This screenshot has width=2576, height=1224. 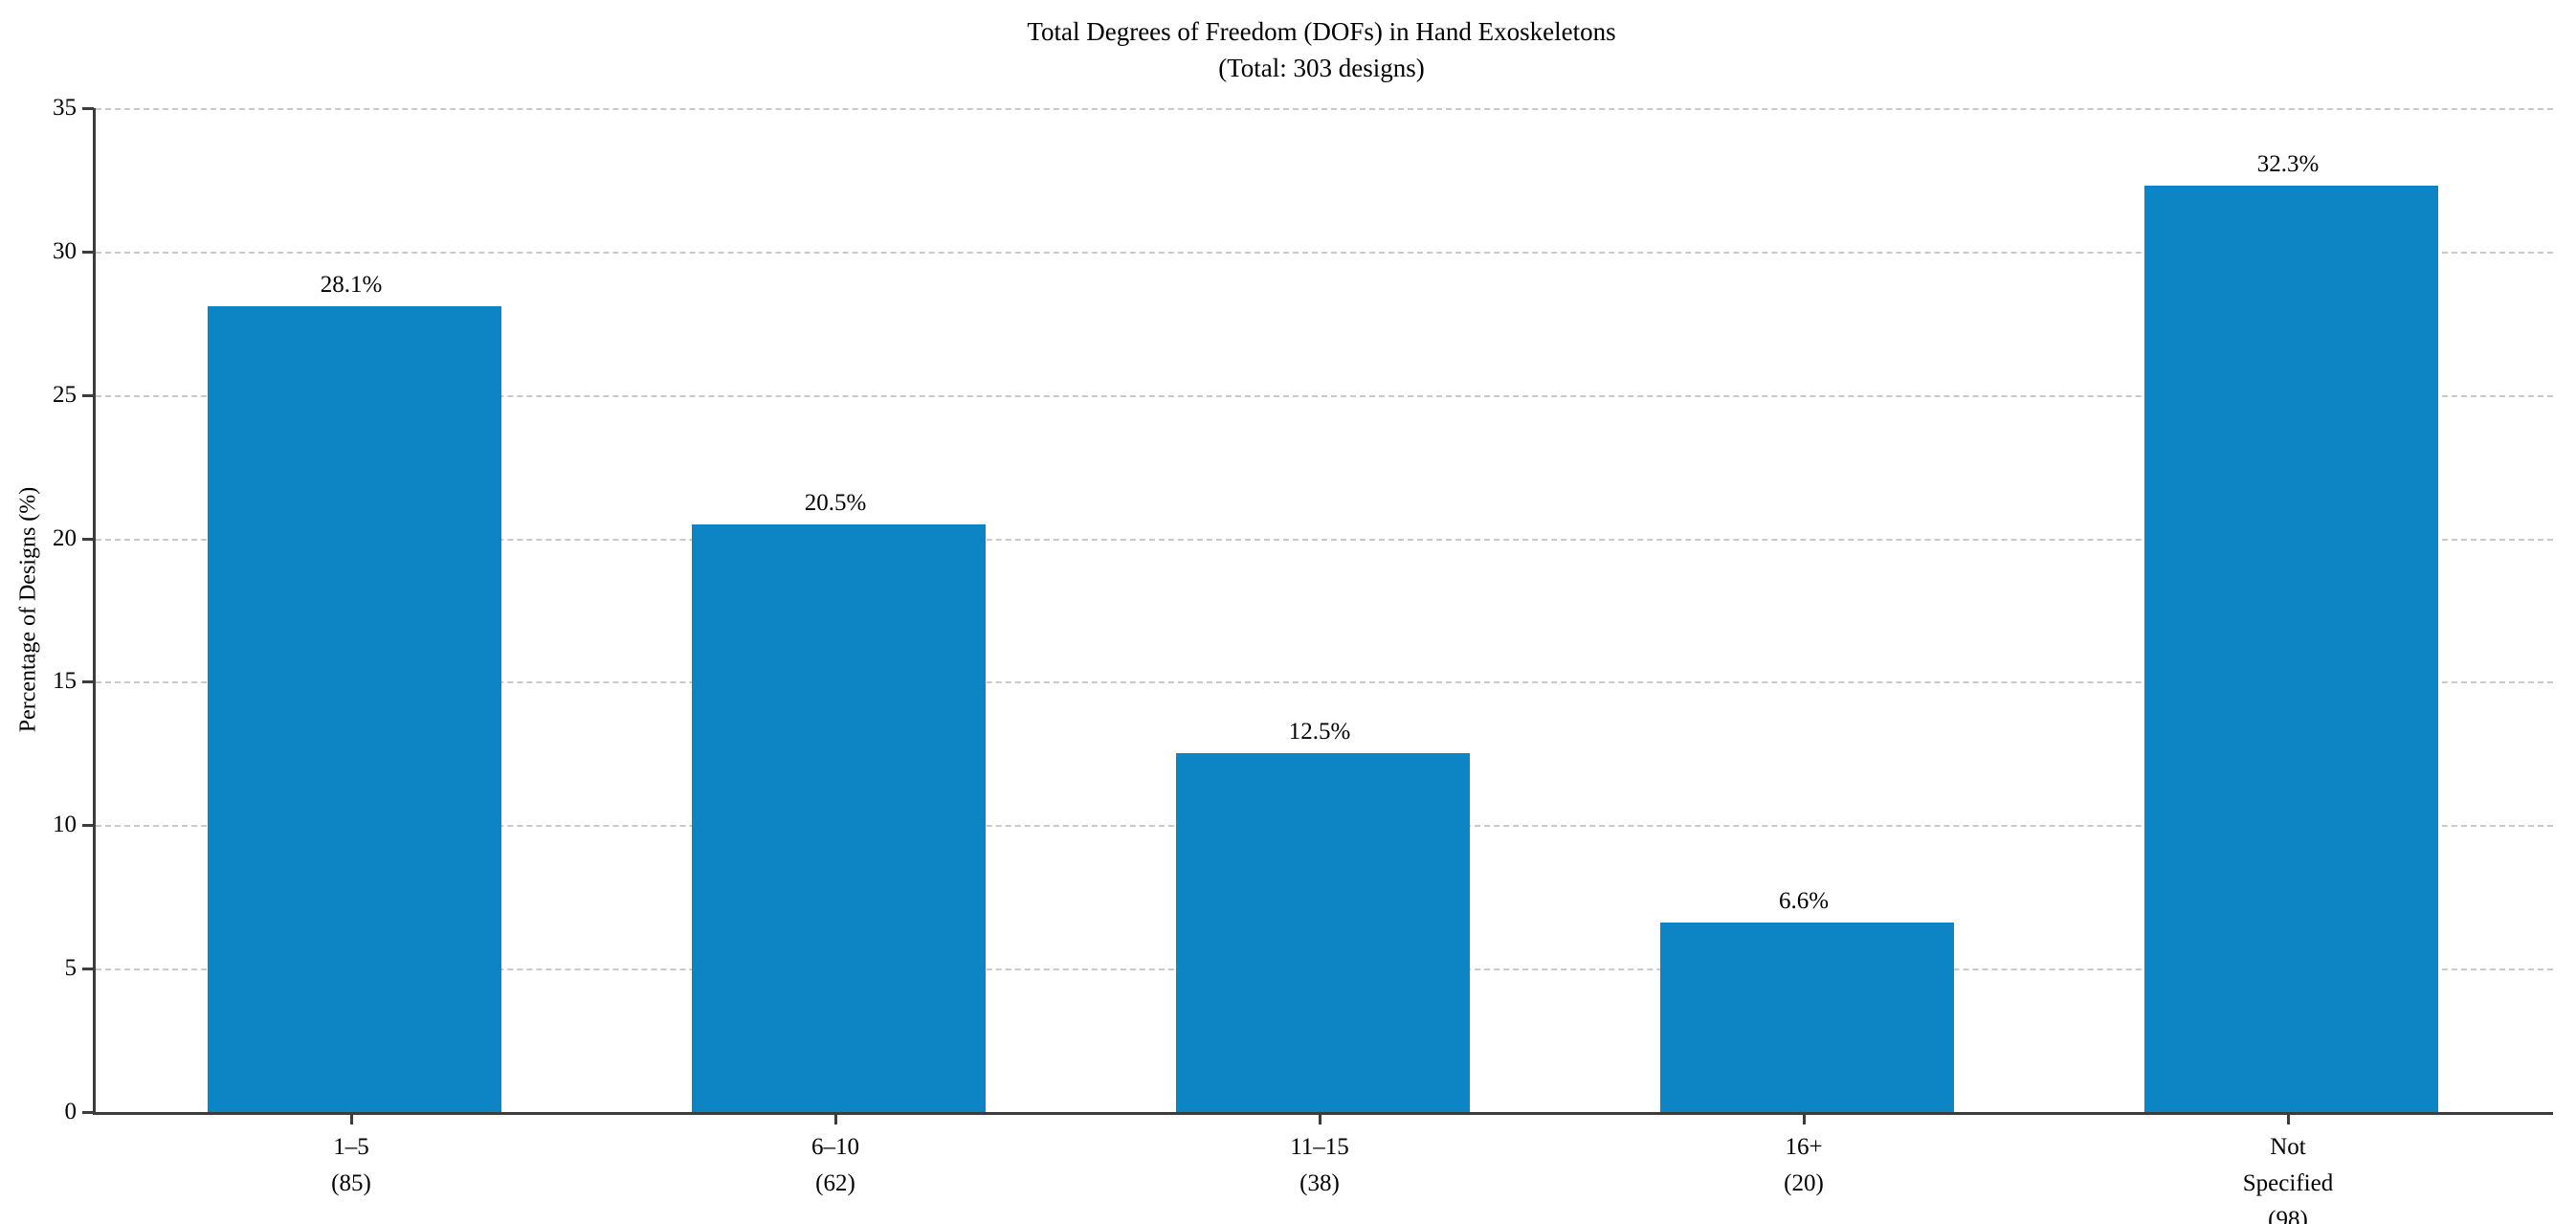 What do you see at coordinates (2288, 1216) in the screenshot?
I see `x-tick-label-line: (98)` at bounding box center [2288, 1216].